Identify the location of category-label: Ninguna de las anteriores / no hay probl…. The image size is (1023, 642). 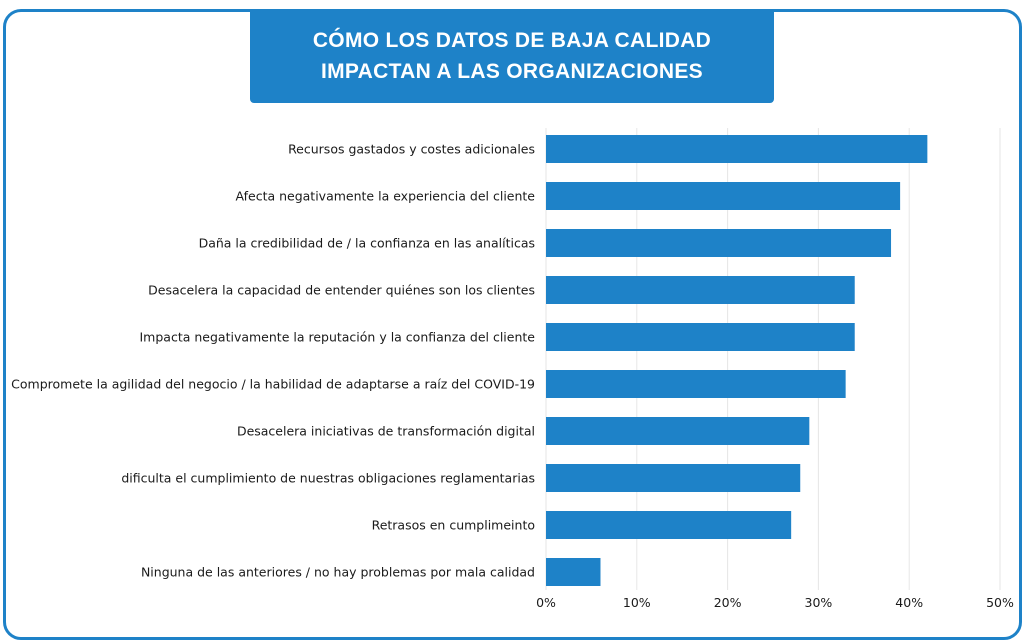
(338, 572).